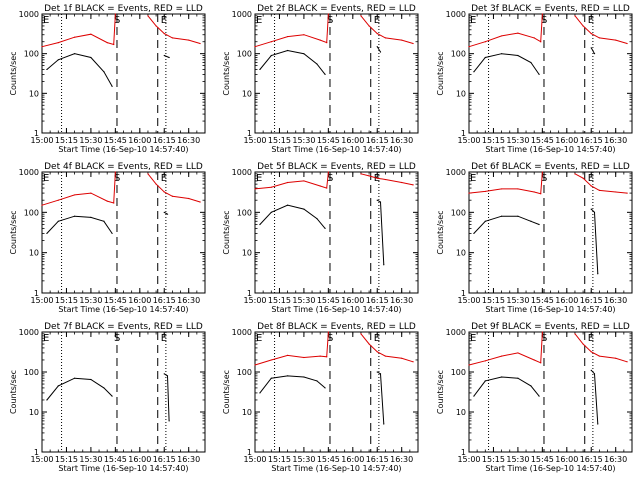 Image resolution: width=640 pixels, height=480 pixels. Describe the element at coordinates (352, 459) in the screenshot. I see `panel-8-xtick-label: 16:00` at that location.